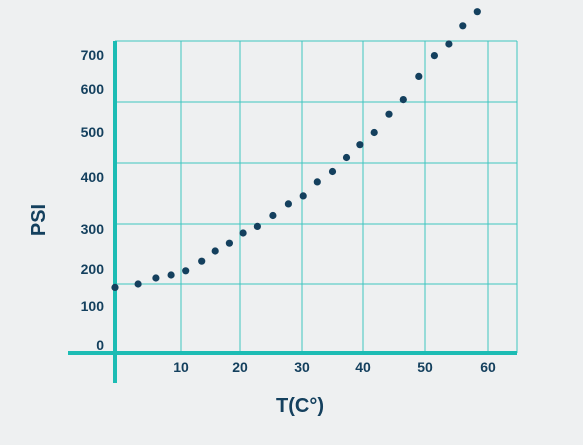 The height and width of the screenshot is (445, 583). Describe the element at coordinates (334, 367) in the screenshot. I see `x-tick-labels: 10 20 30 40 50 60` at that location.